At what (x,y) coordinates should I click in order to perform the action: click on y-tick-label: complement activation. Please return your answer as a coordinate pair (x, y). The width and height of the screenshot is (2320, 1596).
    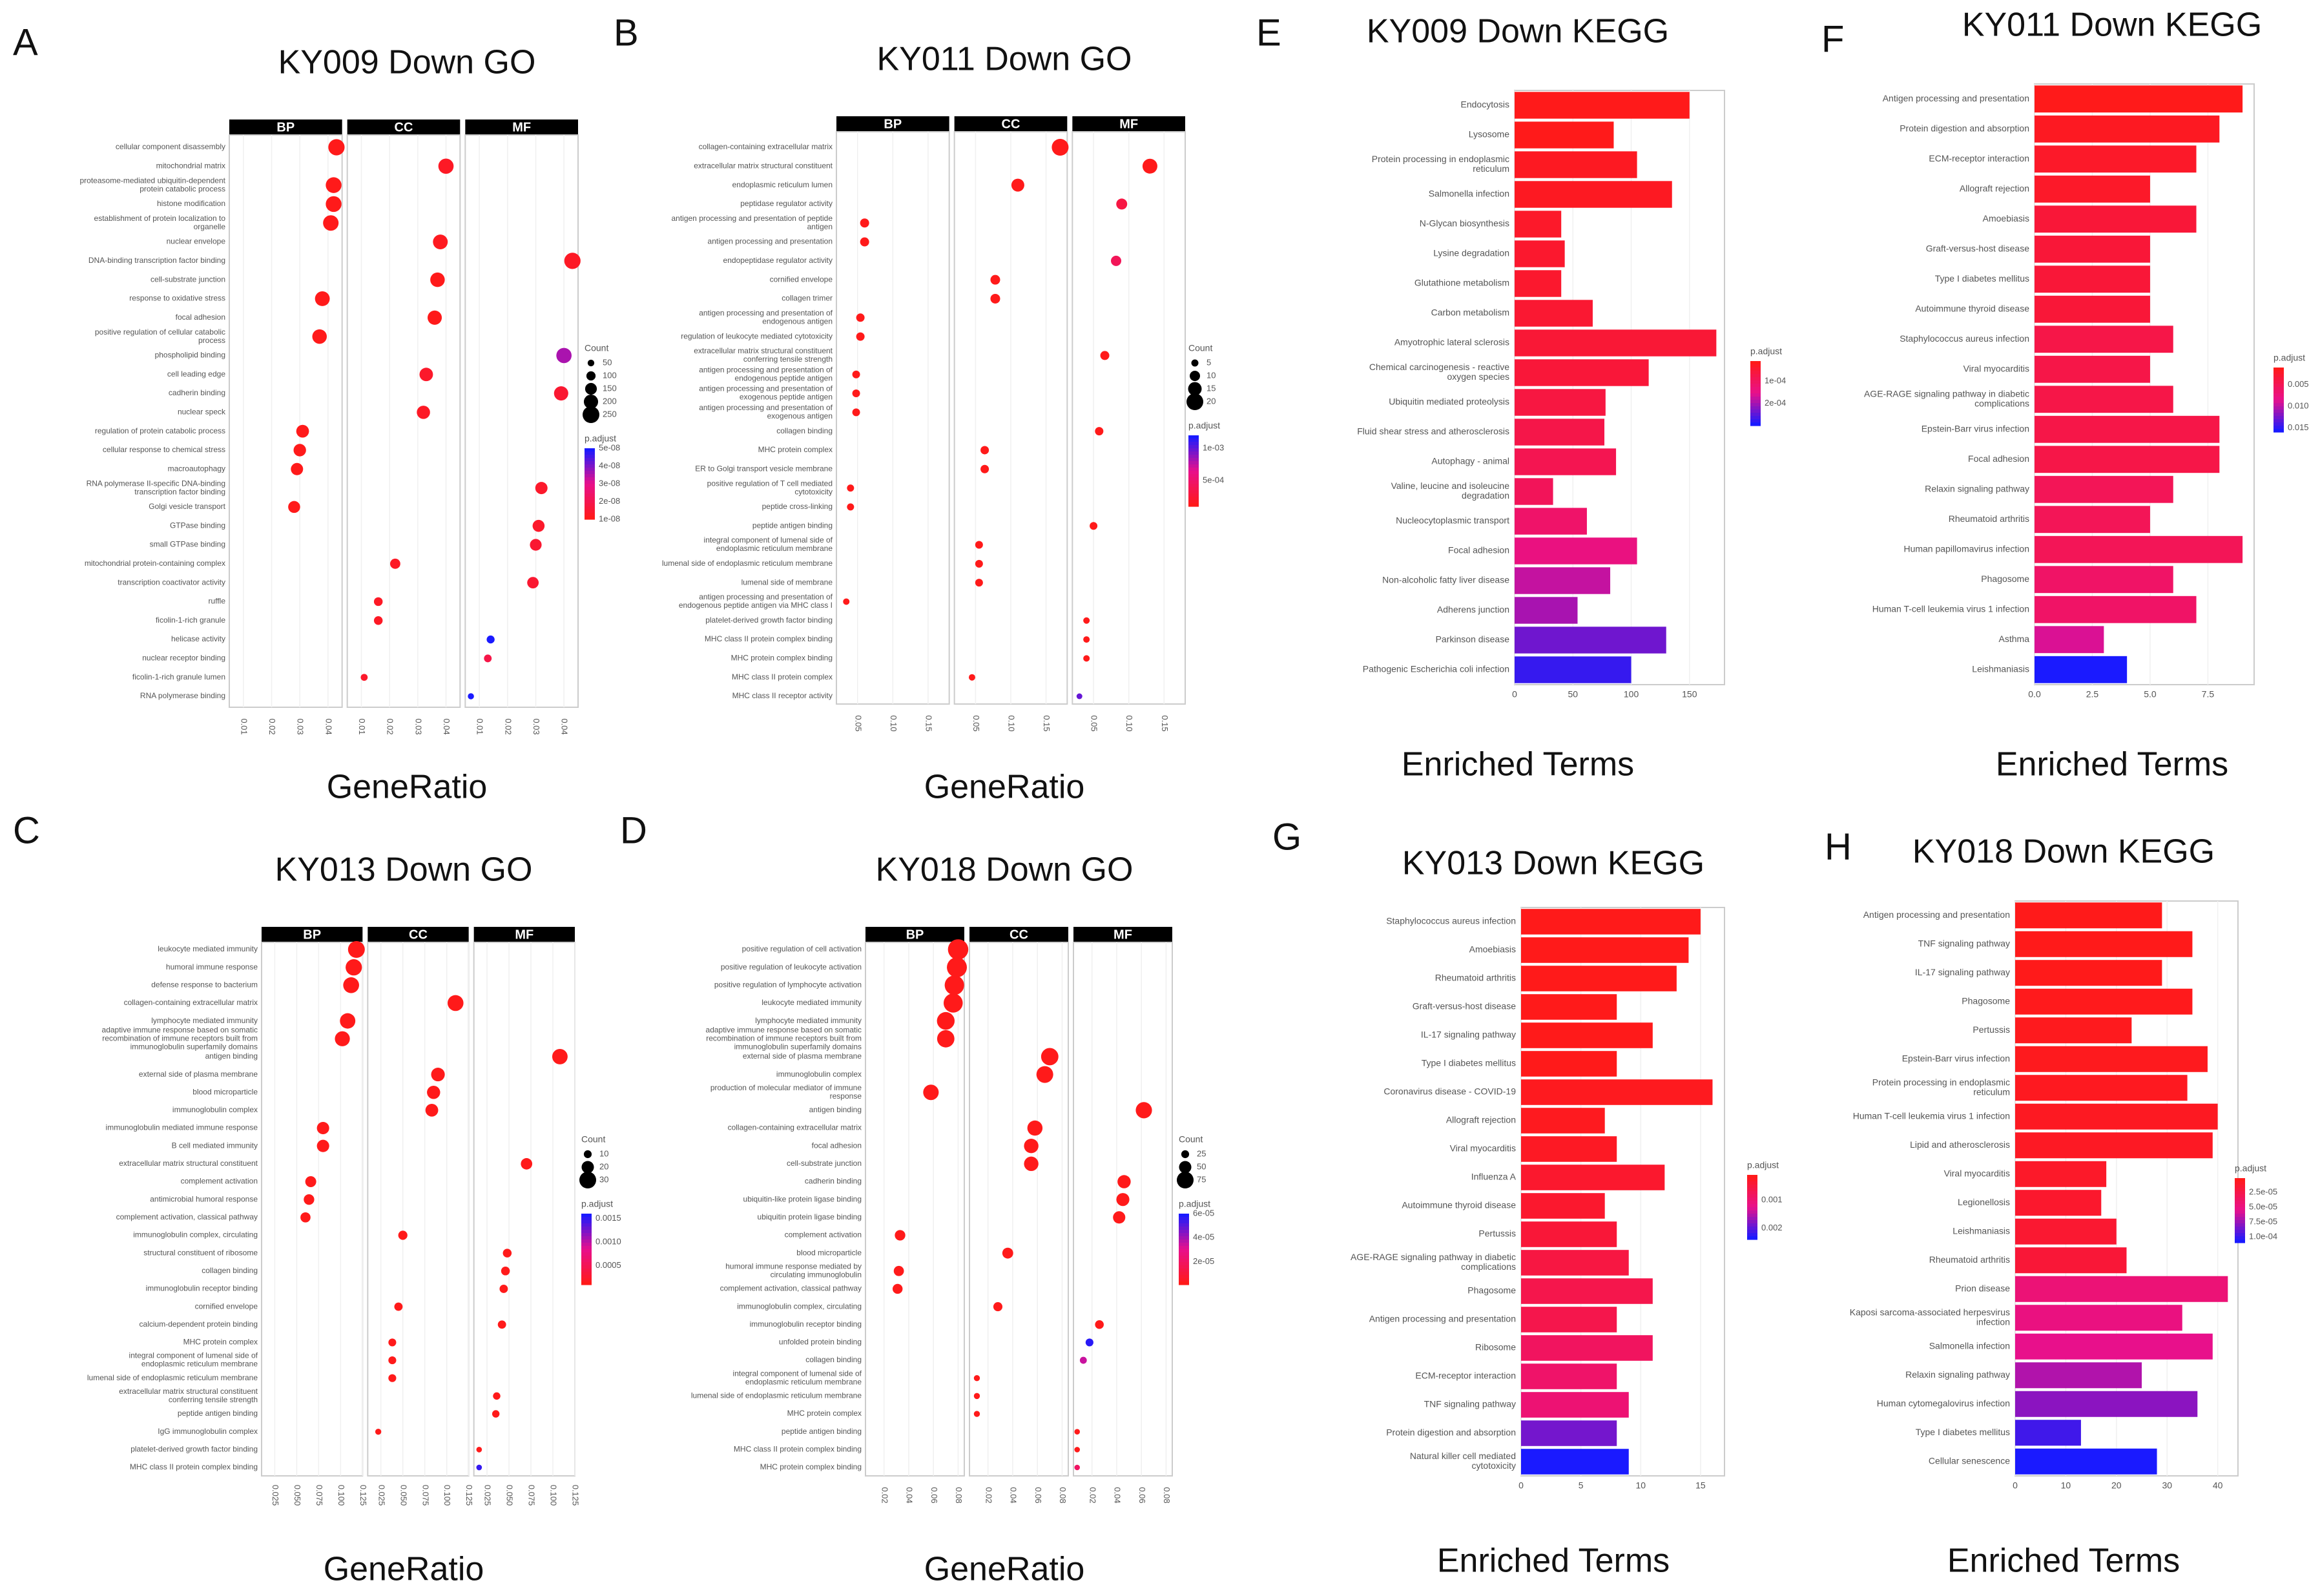
    Looking at the image, I should click on (823, 1234).